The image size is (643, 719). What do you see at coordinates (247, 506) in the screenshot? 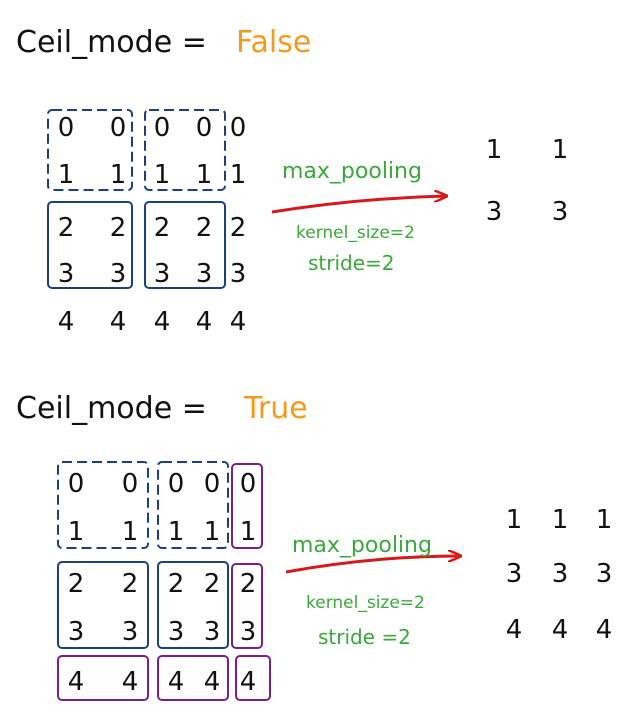
I see `partial-window-top-right` at bounding box center [247, 506].